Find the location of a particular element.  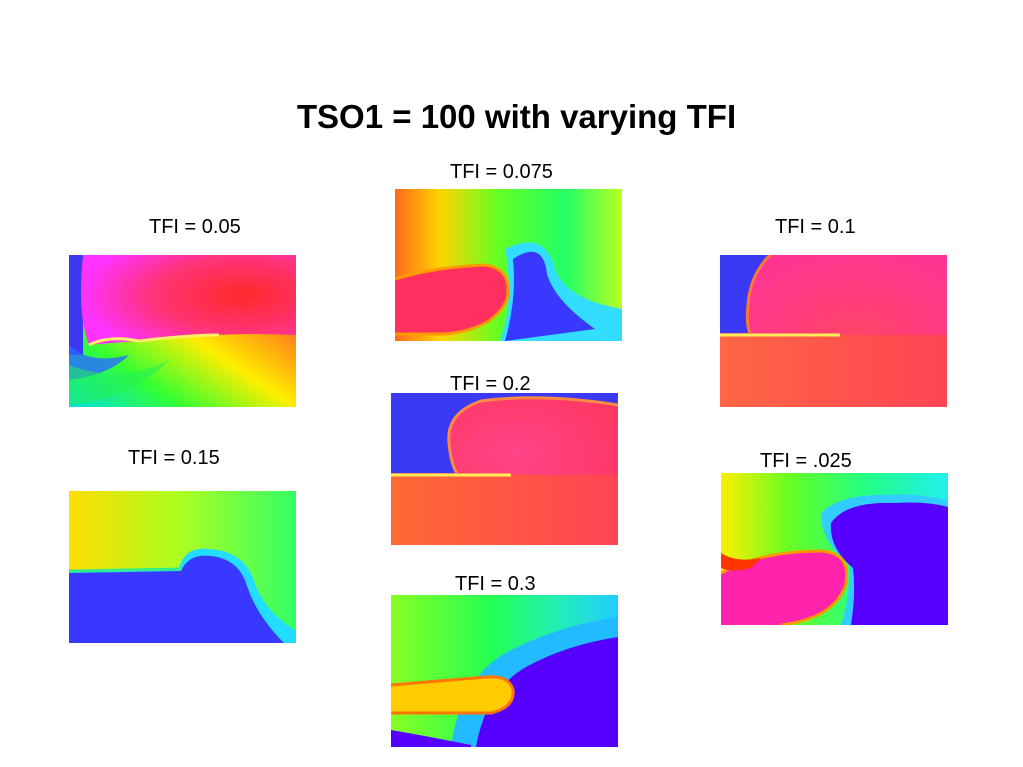

panel-label-tfi-0-15: TFI = 0.15 is located at coordinates (174, 458).